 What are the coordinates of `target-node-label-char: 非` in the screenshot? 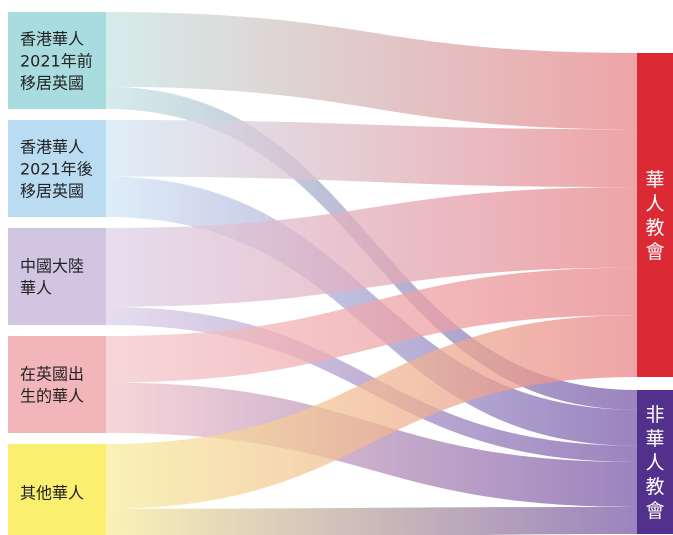 It's located at (654, 415).